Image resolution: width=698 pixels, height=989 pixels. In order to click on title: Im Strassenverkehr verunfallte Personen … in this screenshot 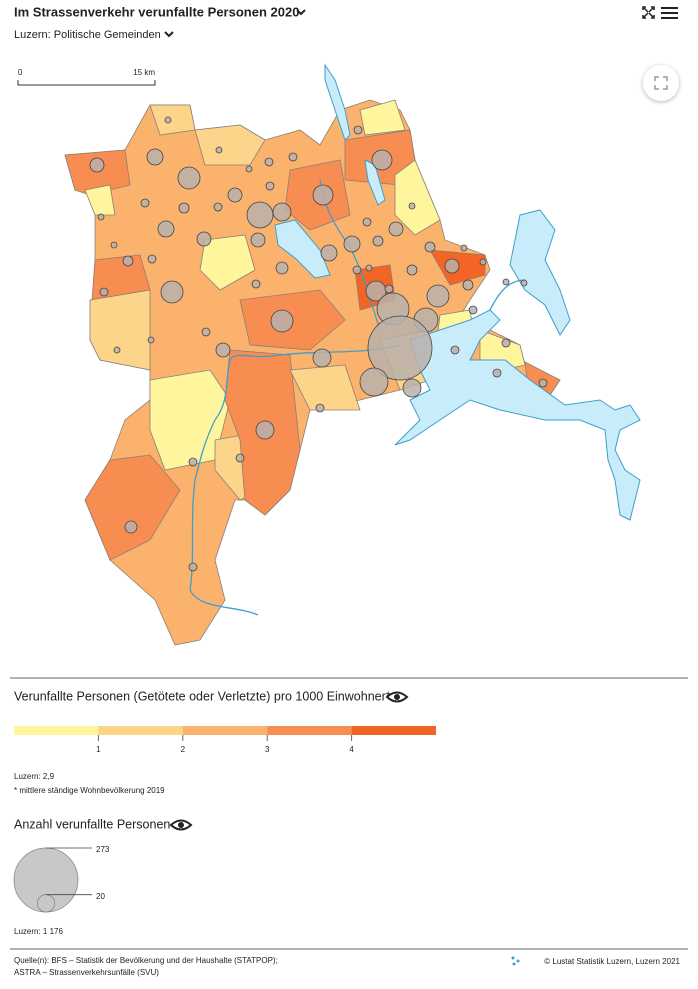, I will do `click(156, 11)`.